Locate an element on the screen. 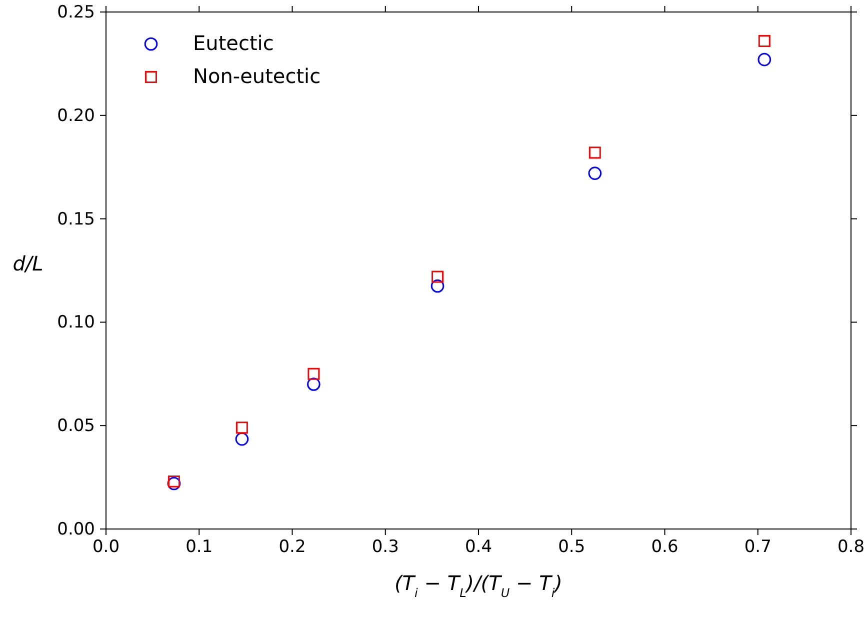 The height and width of the screenshot is (630, 866). x-tick-label: 0.6 is located at coordinates (664, 547).